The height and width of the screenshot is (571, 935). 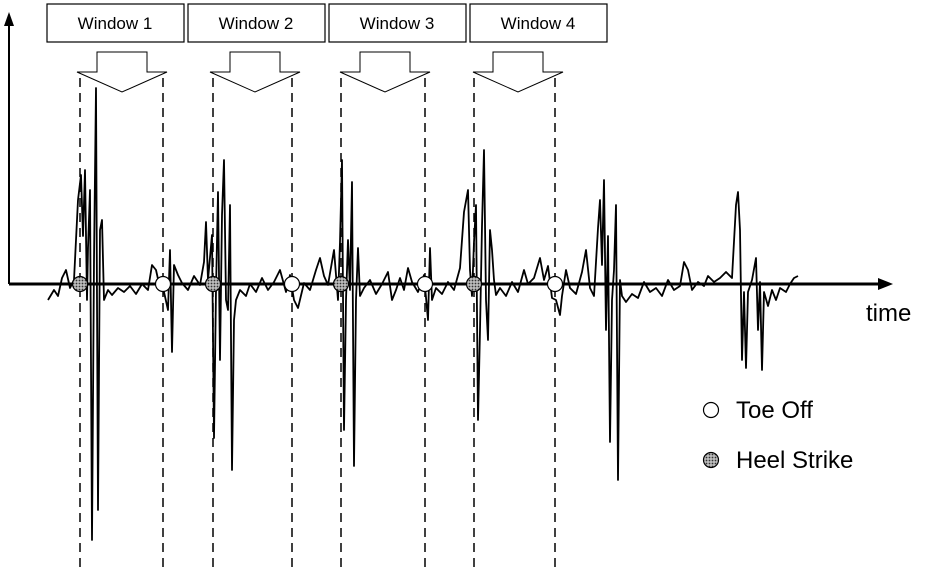 I want to click on heel-strike-legend-label: Heel Strike, so click(x=794, y=460).